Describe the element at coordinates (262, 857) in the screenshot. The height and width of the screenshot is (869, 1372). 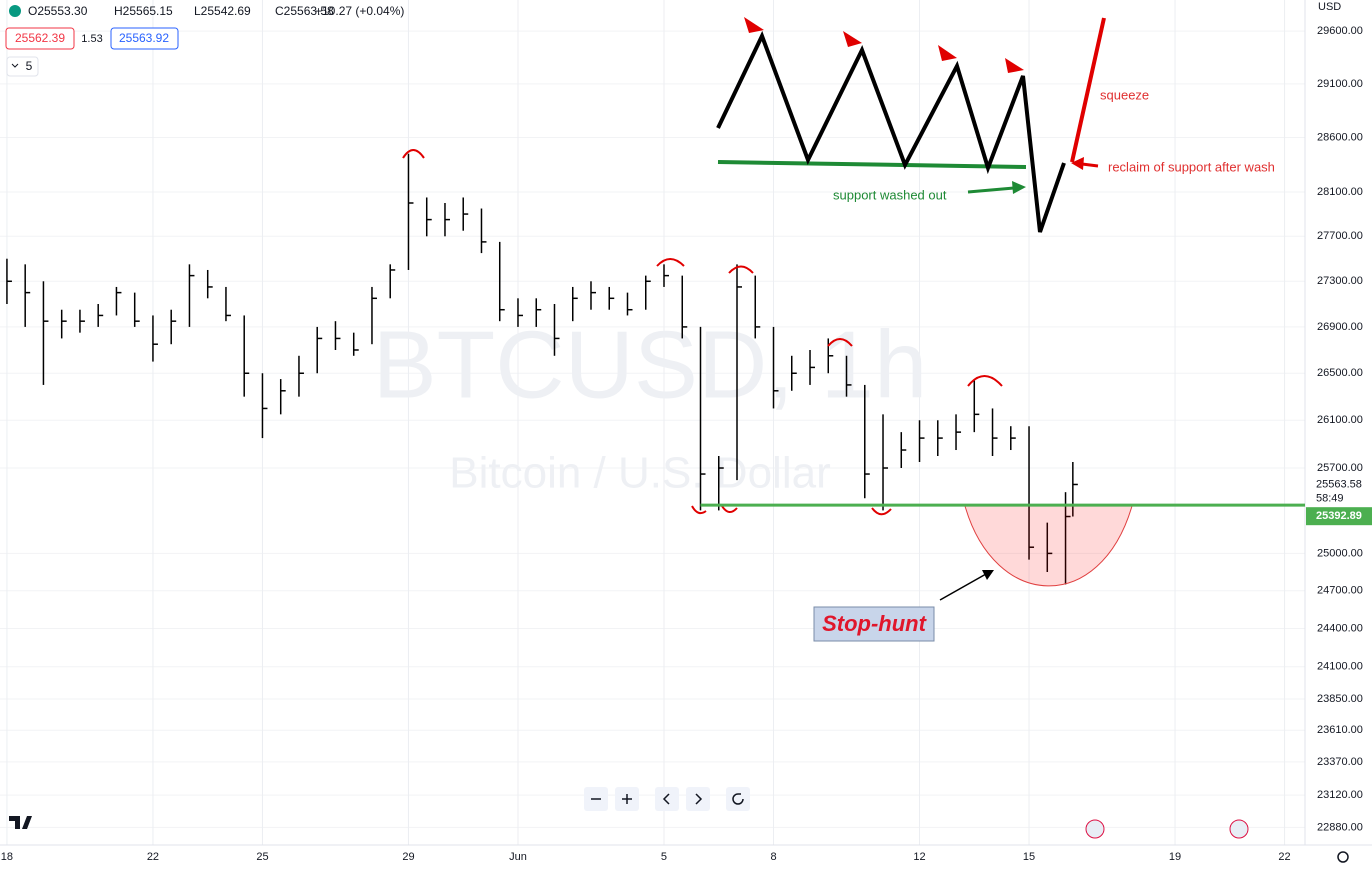
I see `x-tick-label: 25` at that location.